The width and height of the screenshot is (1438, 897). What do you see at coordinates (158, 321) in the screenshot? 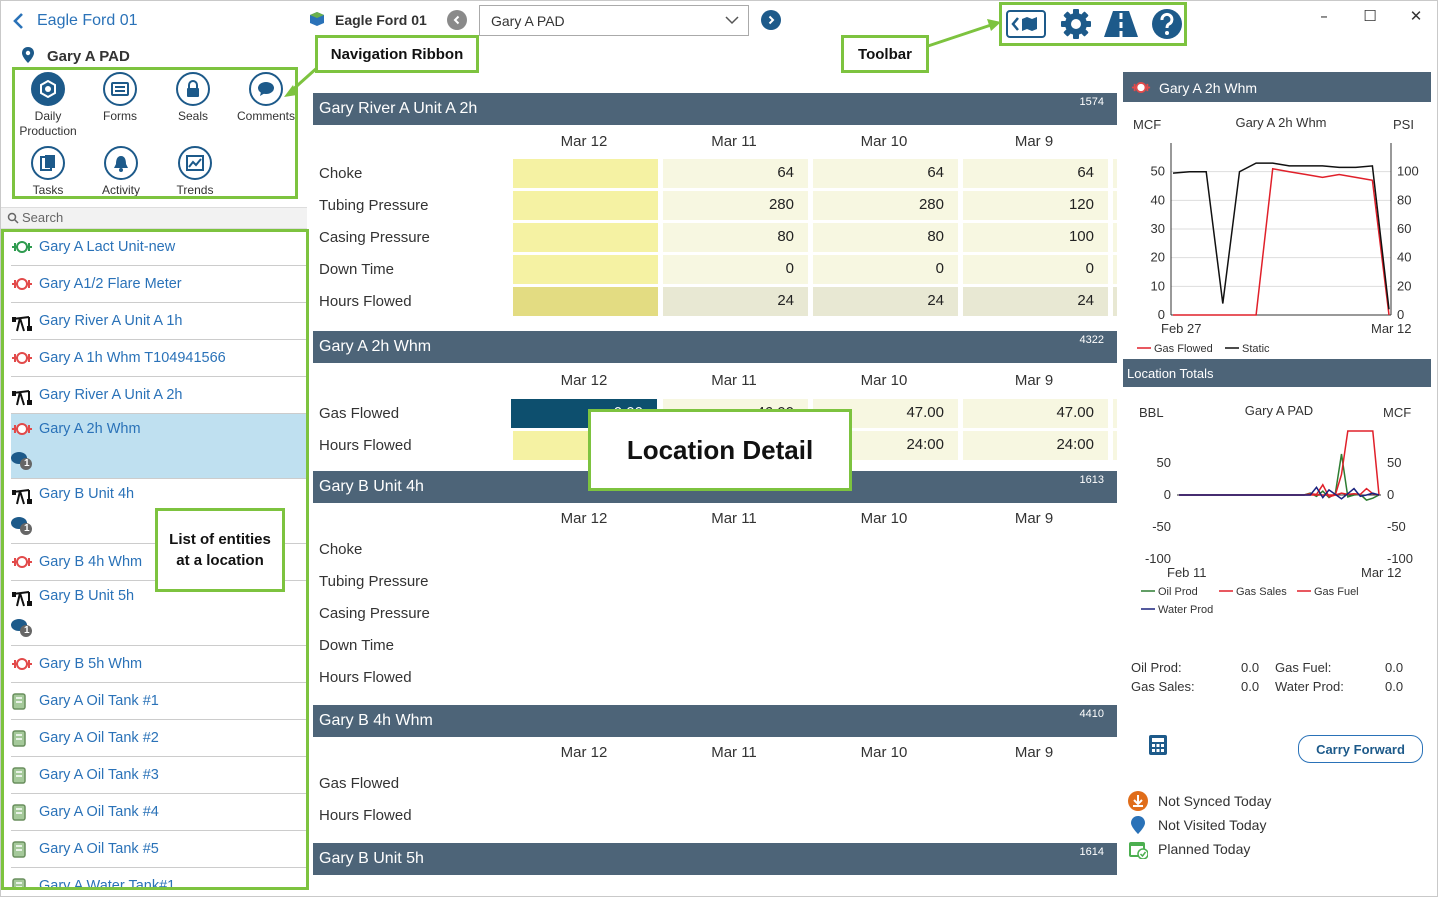
I see `list-item: Gary River A Unit A 1h` at bounding box center [158, 321].